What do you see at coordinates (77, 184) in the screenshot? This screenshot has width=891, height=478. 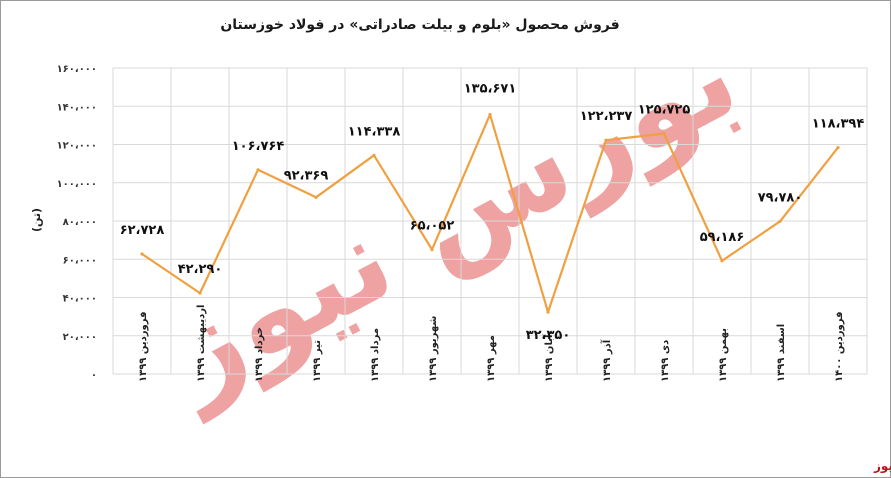 I see `y-tick-label: ۱۰۰،۰۰۰` at bounding box center [77, 184].